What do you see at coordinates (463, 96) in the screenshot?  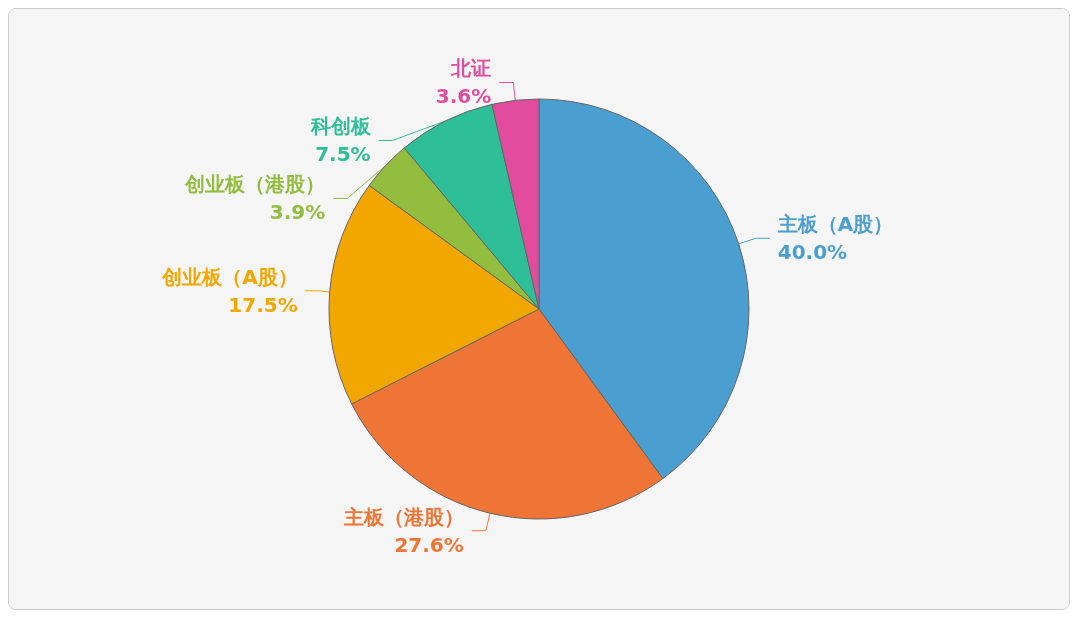 I see `data-label: 3.6%` at bounding box center [463, 96].